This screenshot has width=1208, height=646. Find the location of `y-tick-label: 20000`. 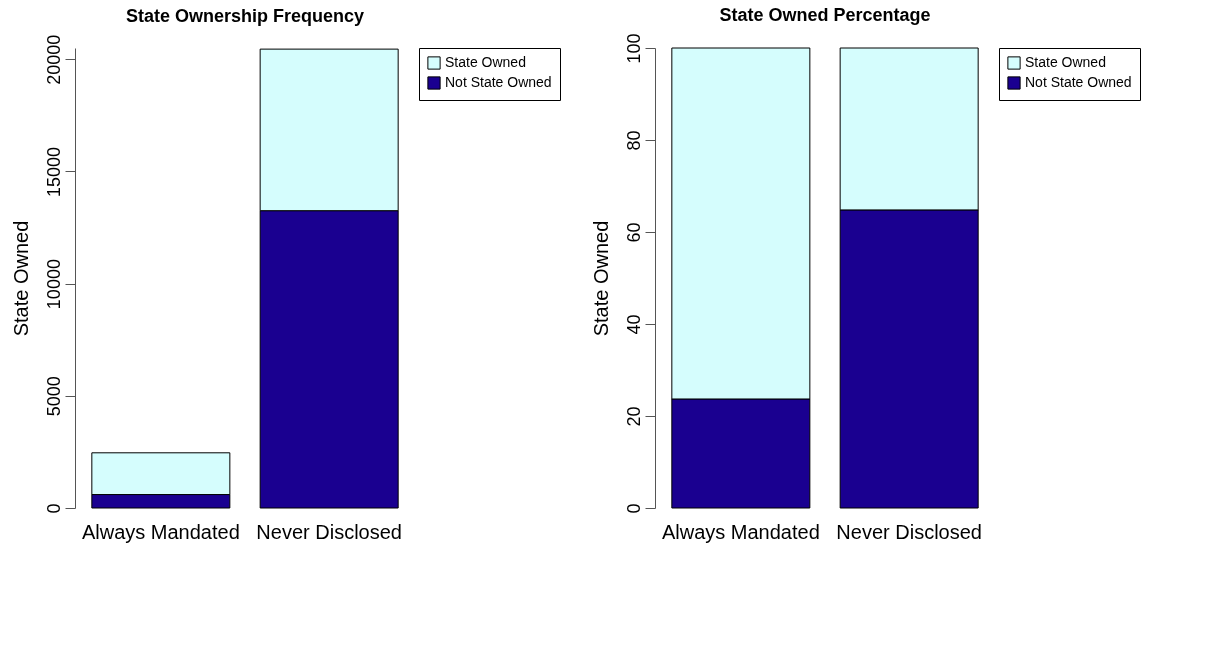

y-tick-label: 20000 is located at coordinates (53, 59).